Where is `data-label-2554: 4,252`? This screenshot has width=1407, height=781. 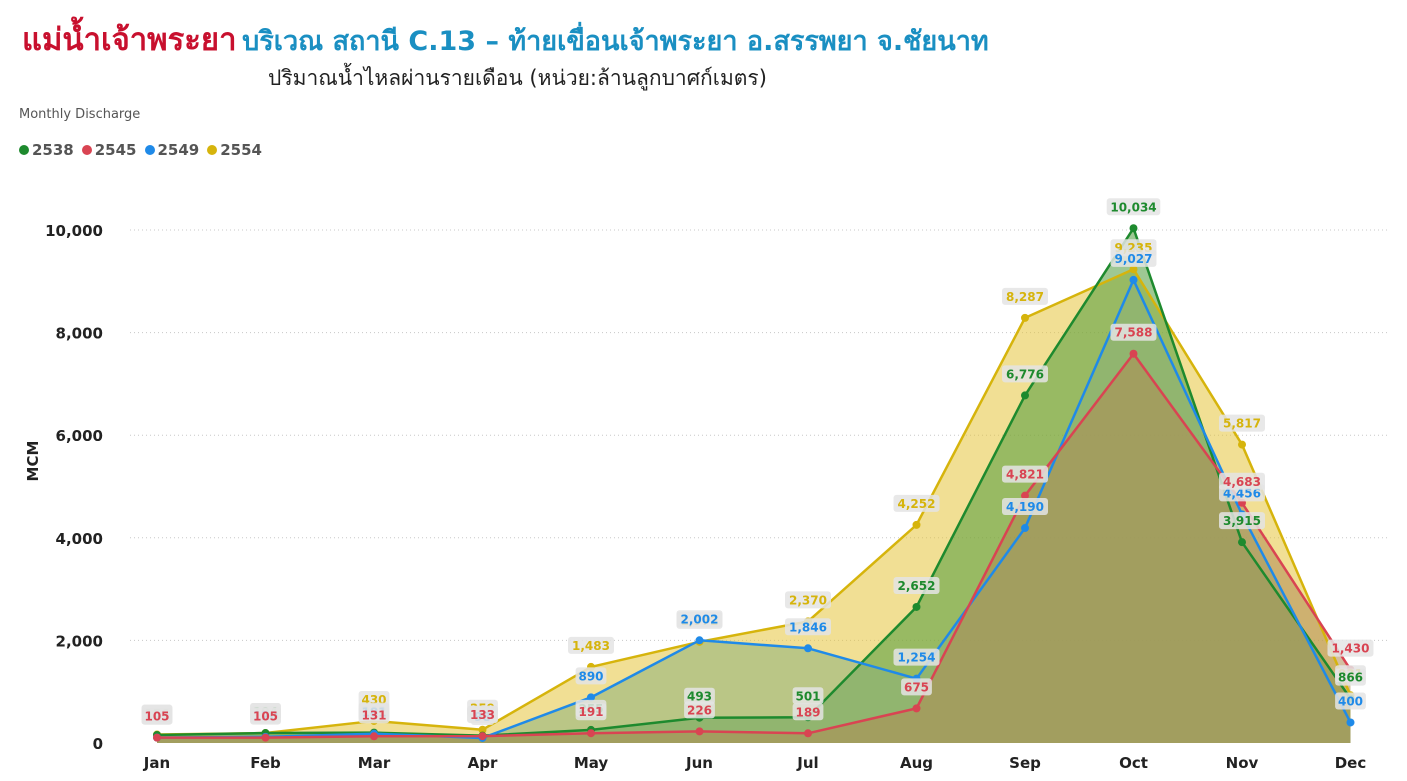
data-label-2554: 4,252 is located at coordinates (917, 504).